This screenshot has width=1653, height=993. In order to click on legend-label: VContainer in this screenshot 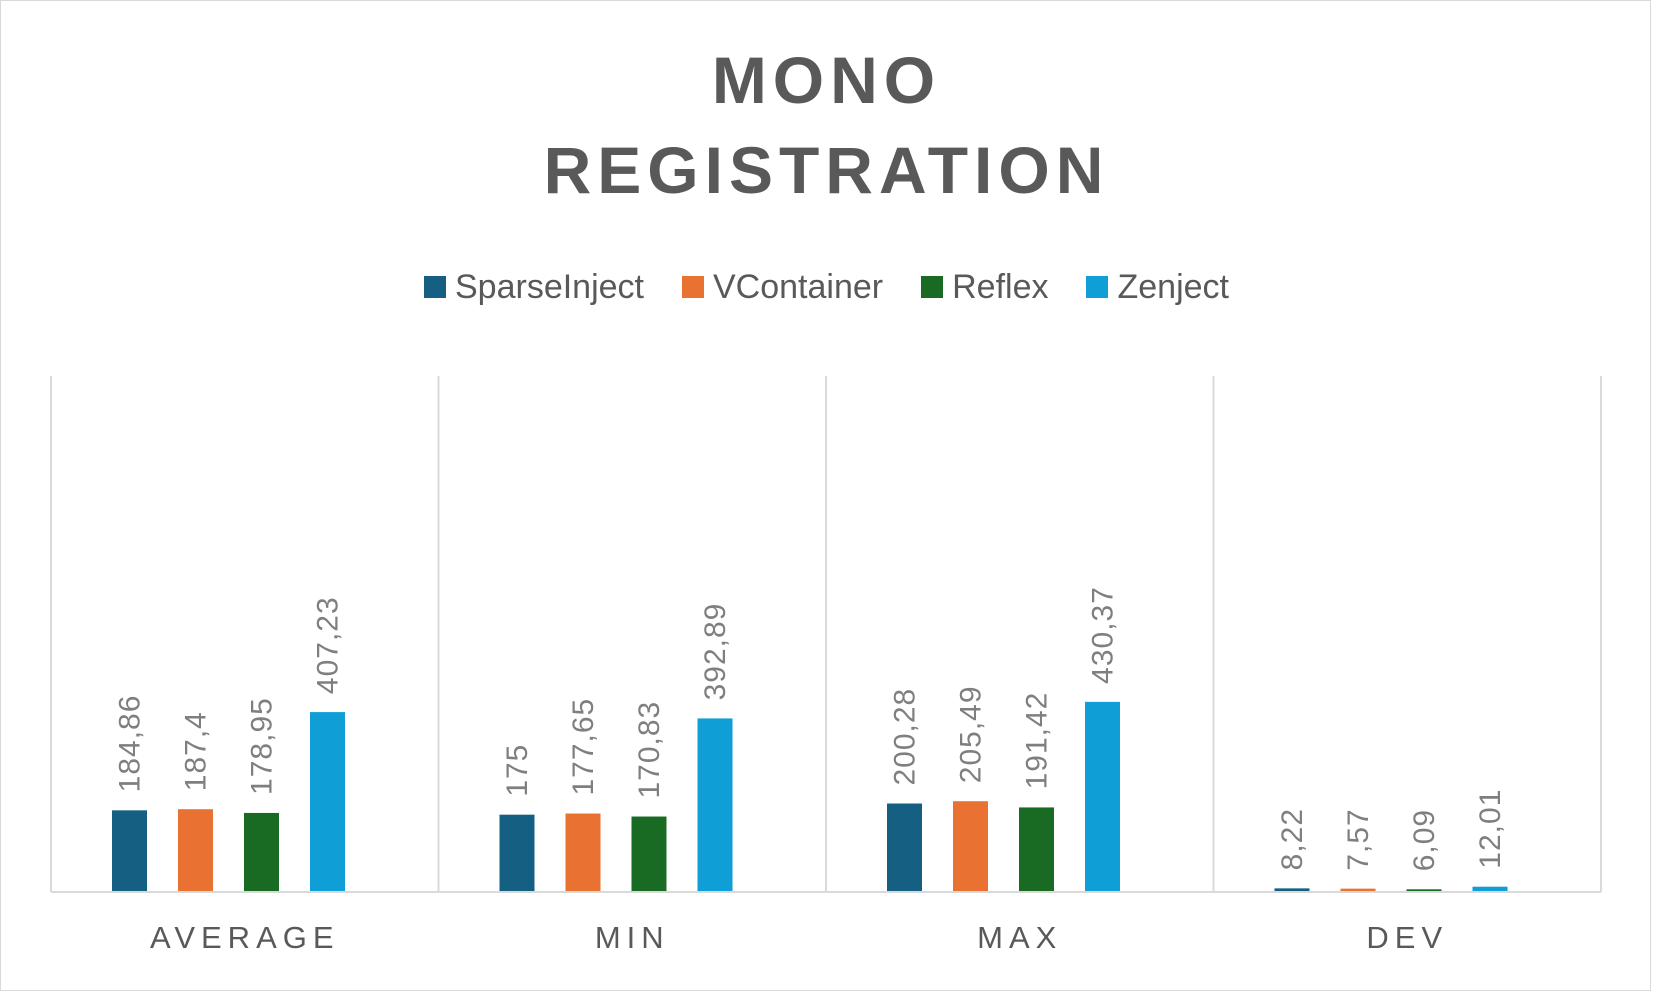, I will do `click(798, 286)`.